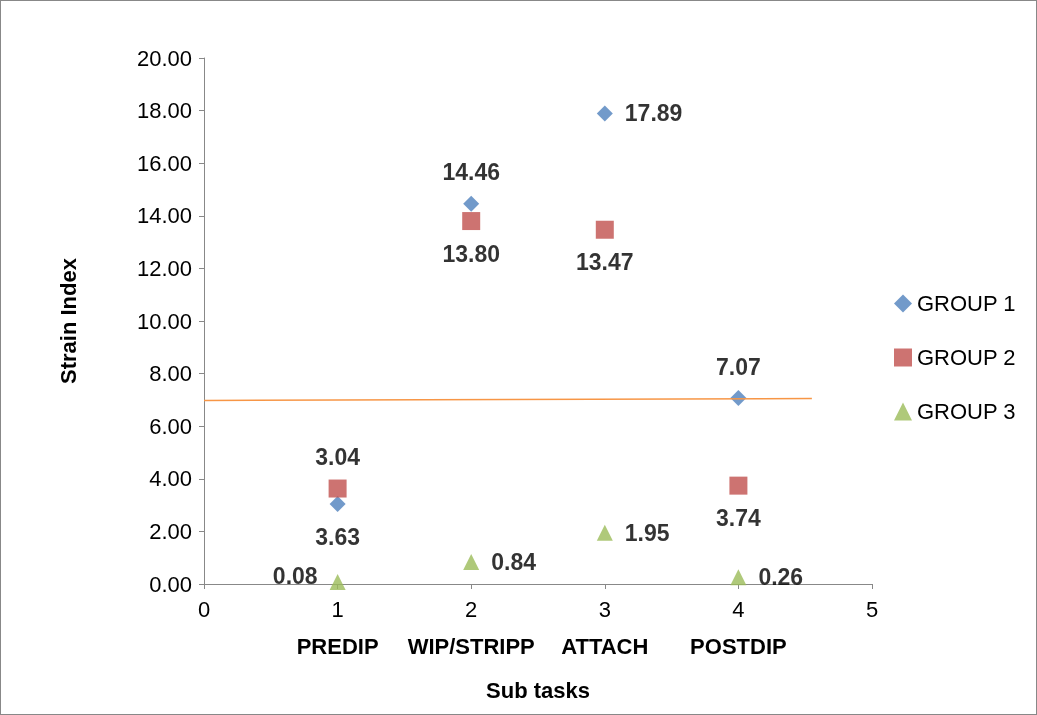 This screenshot has width=1037, height=715. Describe the element at coordinates (164, 321) in the screenshot. I see `y-tick-label: 10.00` at that location.